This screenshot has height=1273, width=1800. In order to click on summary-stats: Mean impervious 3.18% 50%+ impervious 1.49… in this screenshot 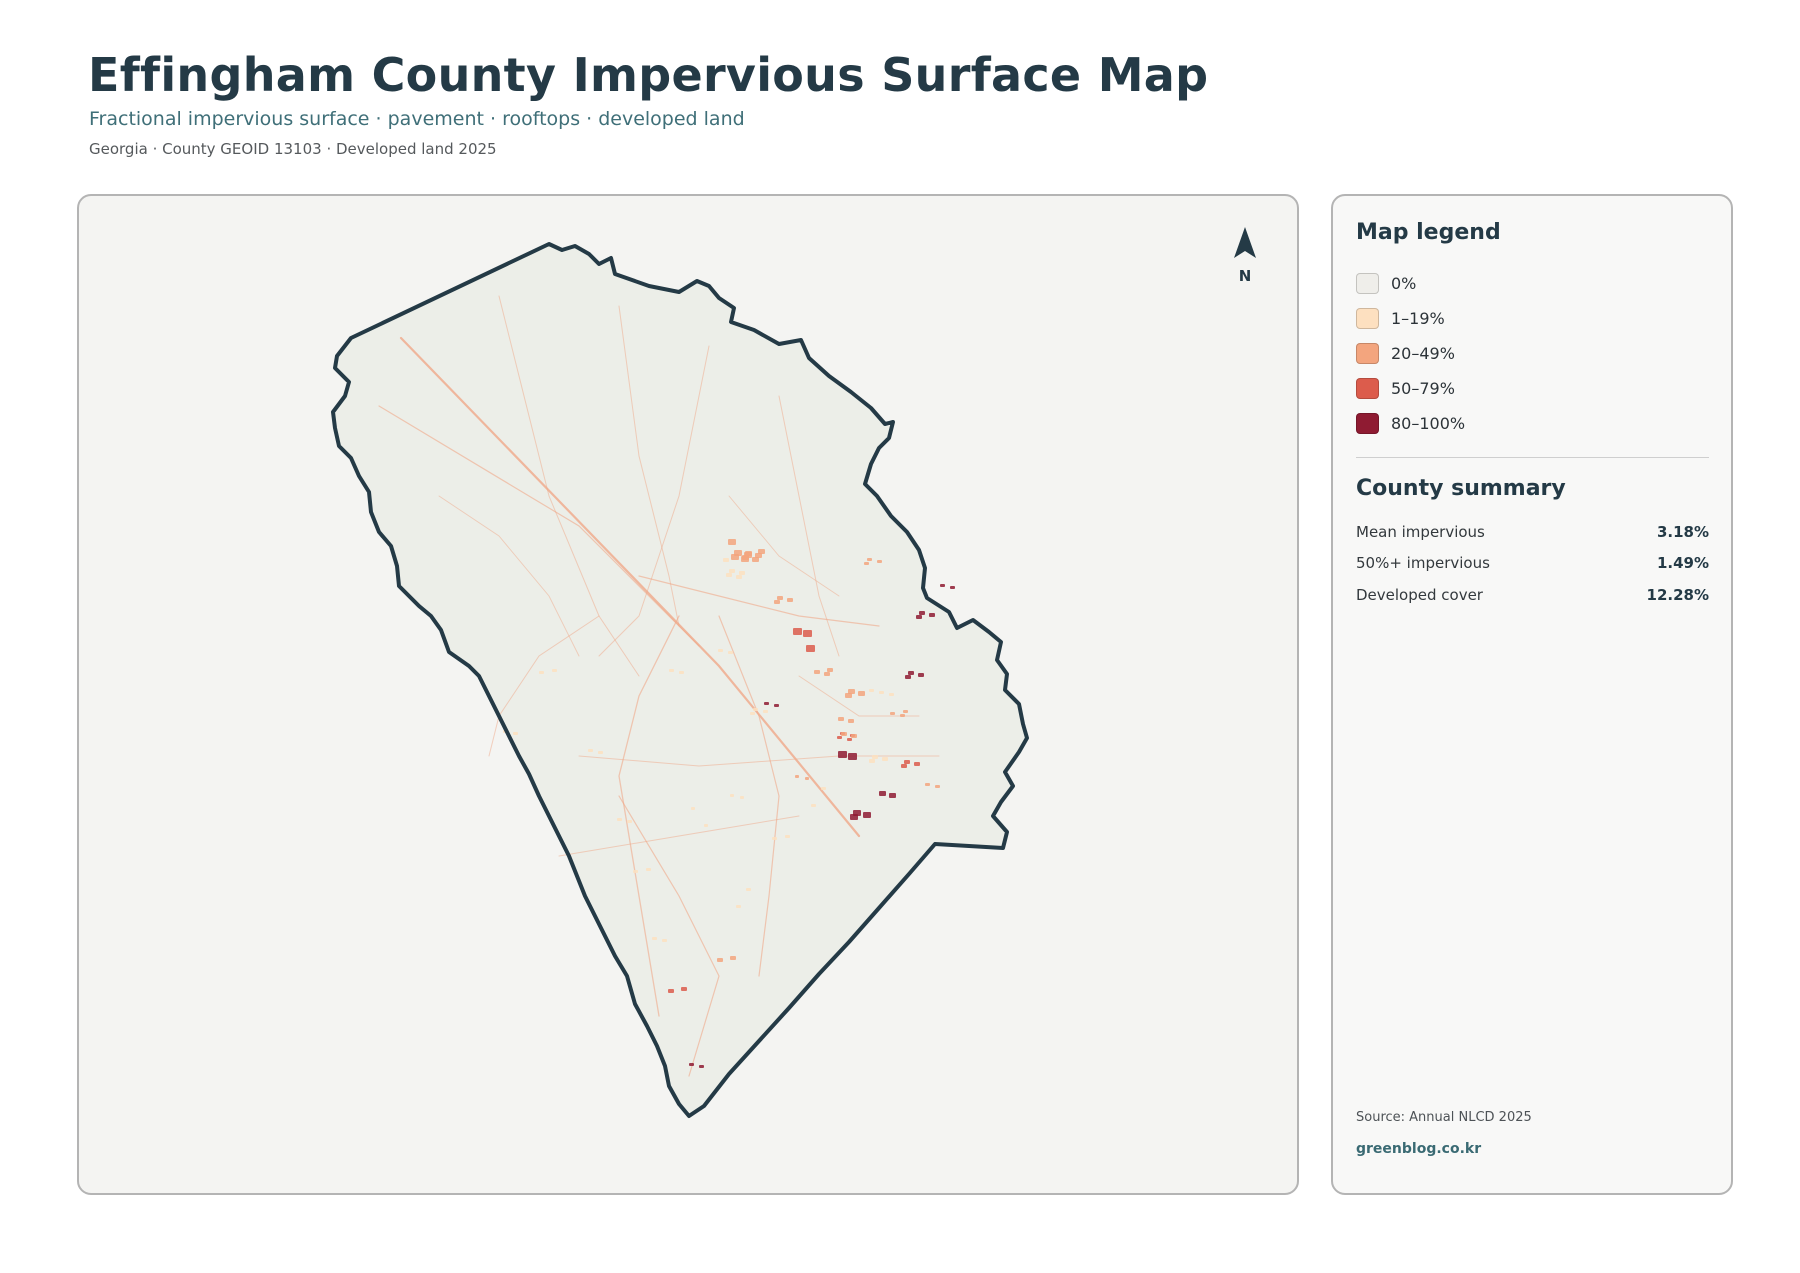, I will do `click(1532, 563)`.